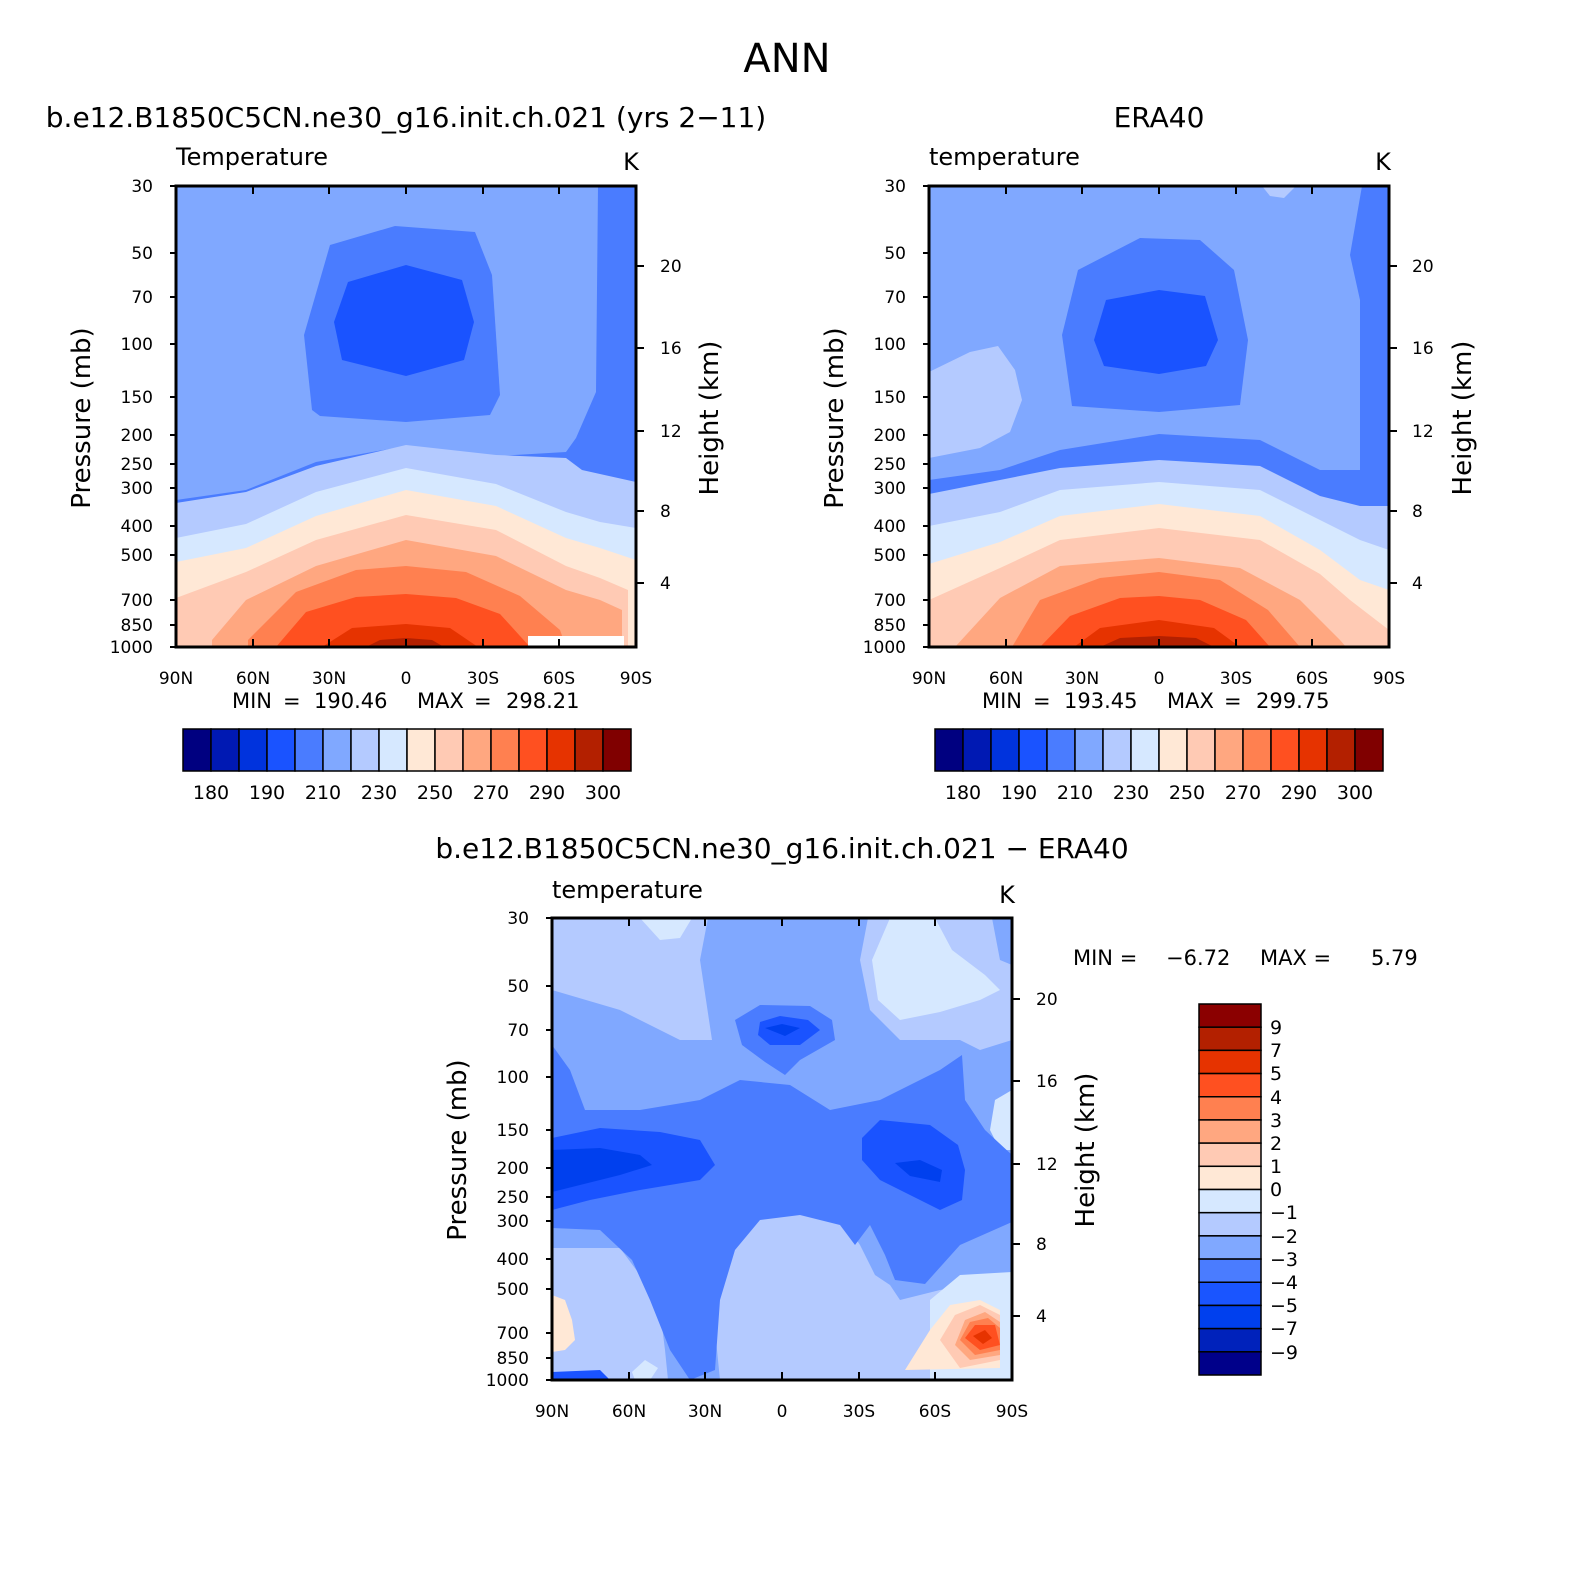 The height and width of the screenshot is (1578, 1575). What do you see at coordinates (782, 1030) in the screenshot?
I see `contour-level-neg7-upper` at bounding box center [782, 1030].